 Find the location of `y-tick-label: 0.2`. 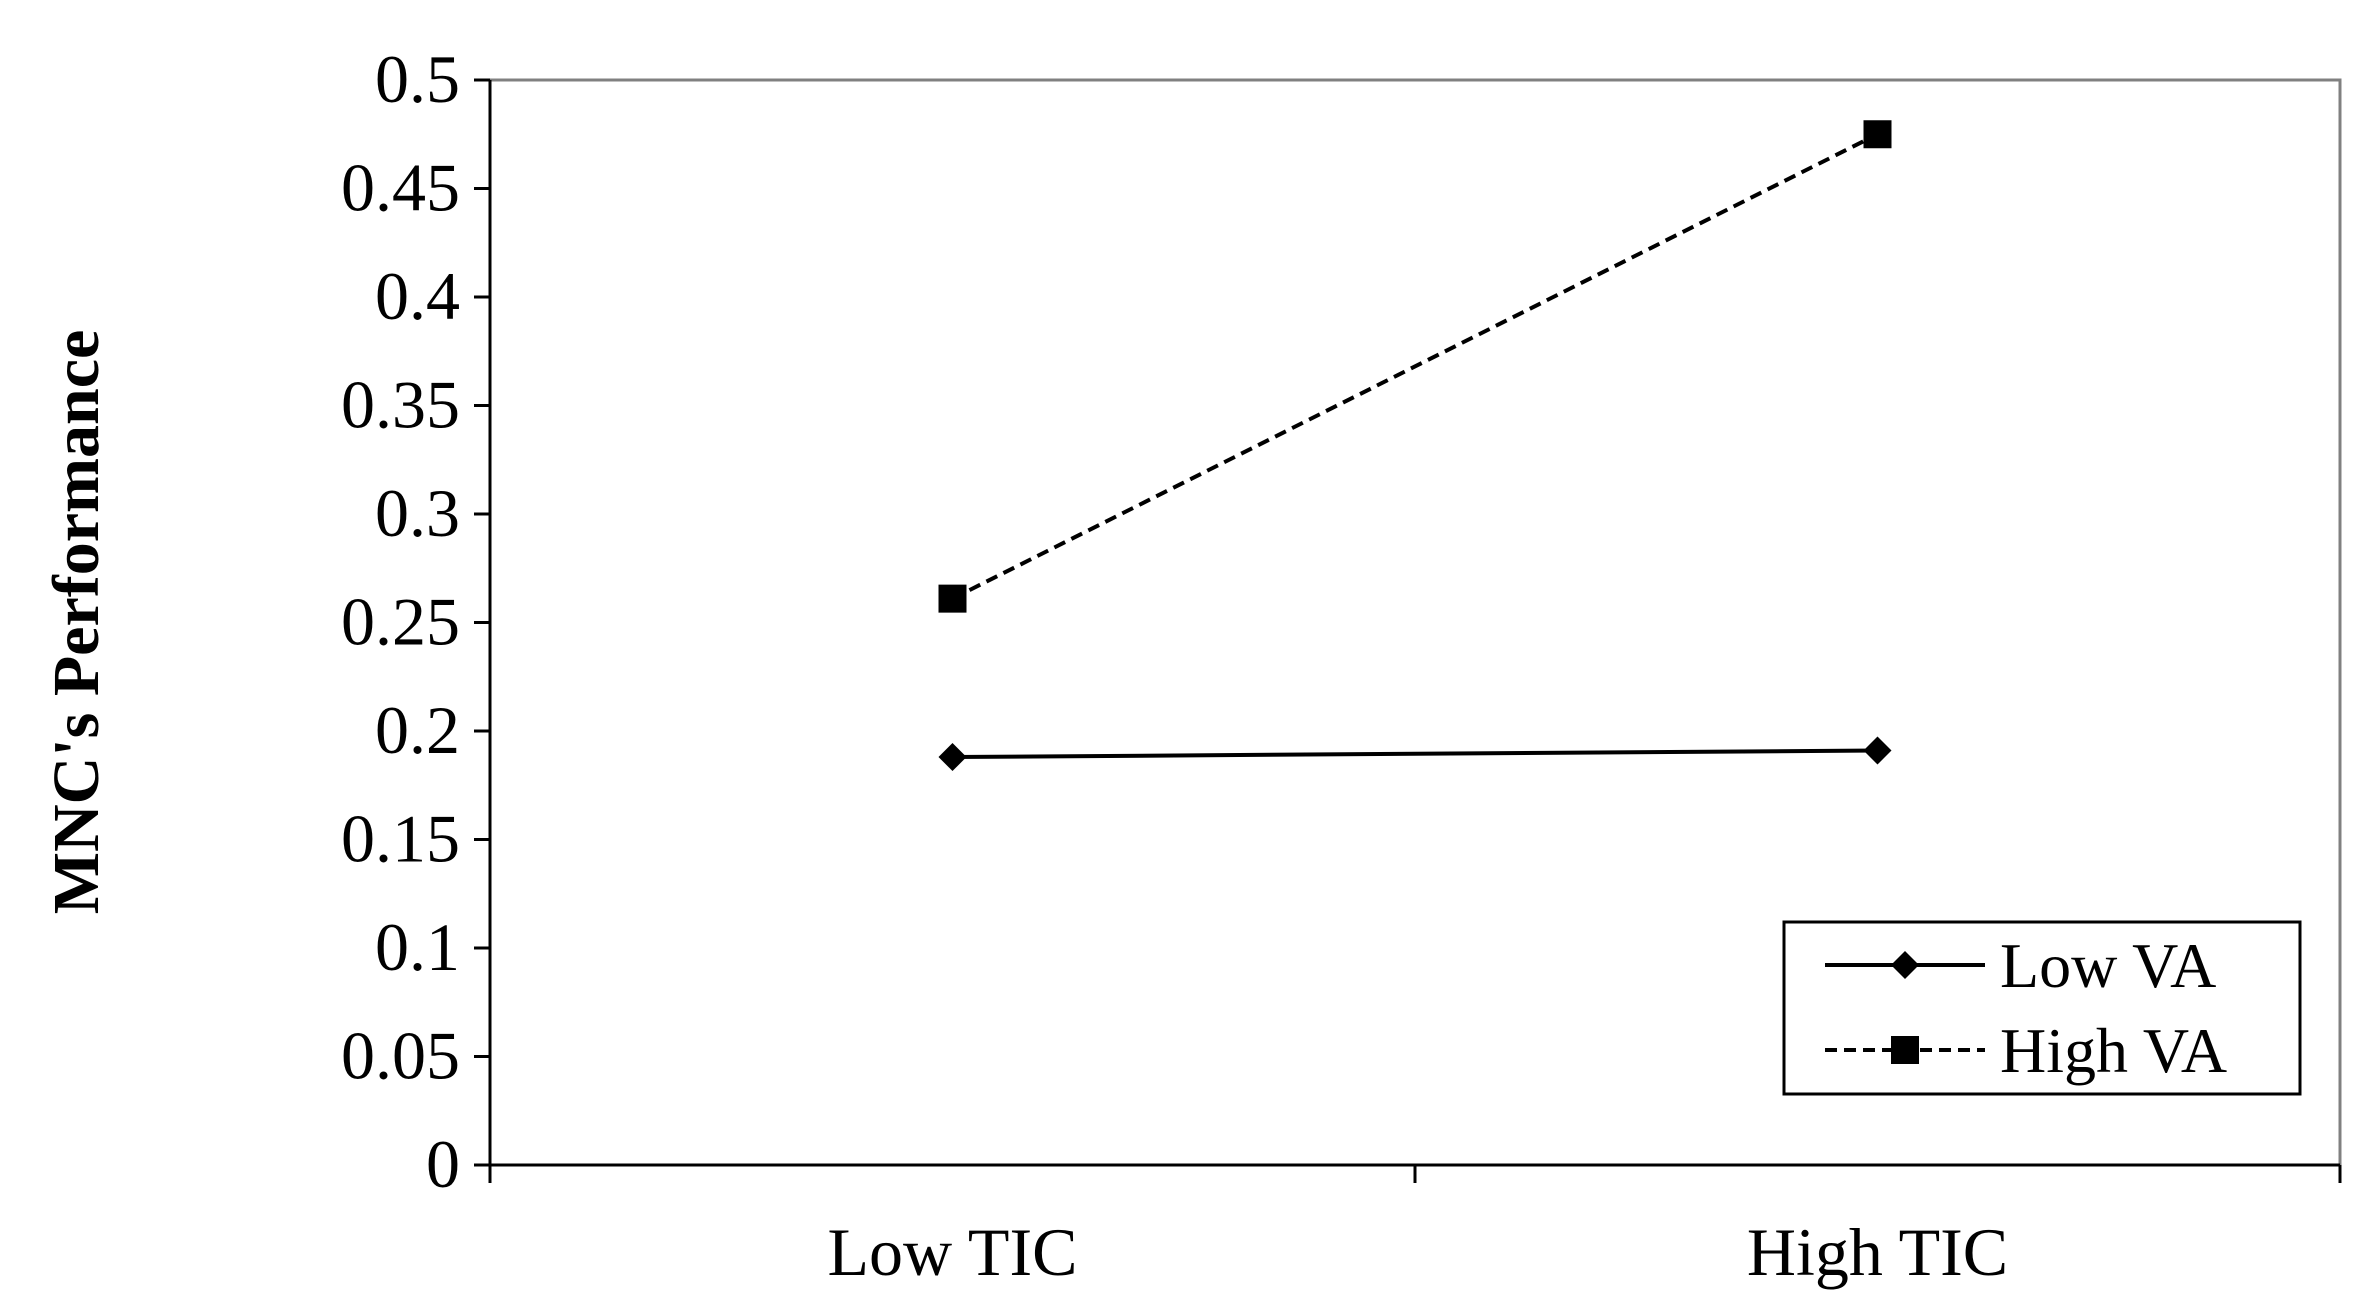

y-tick-label: 0.2 is located at coordinates (417, 730).